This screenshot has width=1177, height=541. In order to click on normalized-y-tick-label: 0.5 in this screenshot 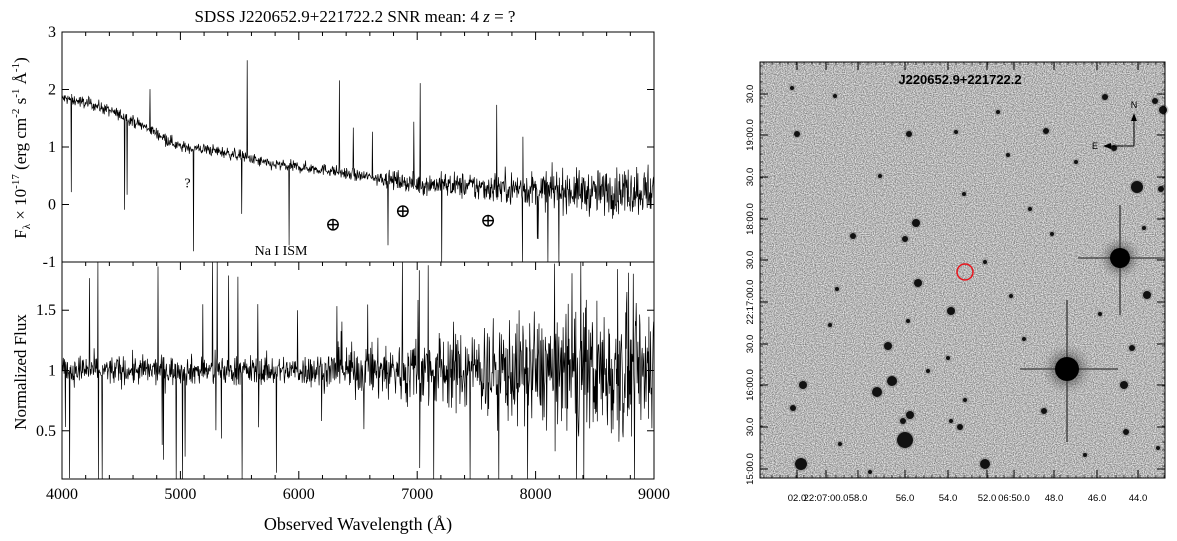, I will do `click(46, 431)`.